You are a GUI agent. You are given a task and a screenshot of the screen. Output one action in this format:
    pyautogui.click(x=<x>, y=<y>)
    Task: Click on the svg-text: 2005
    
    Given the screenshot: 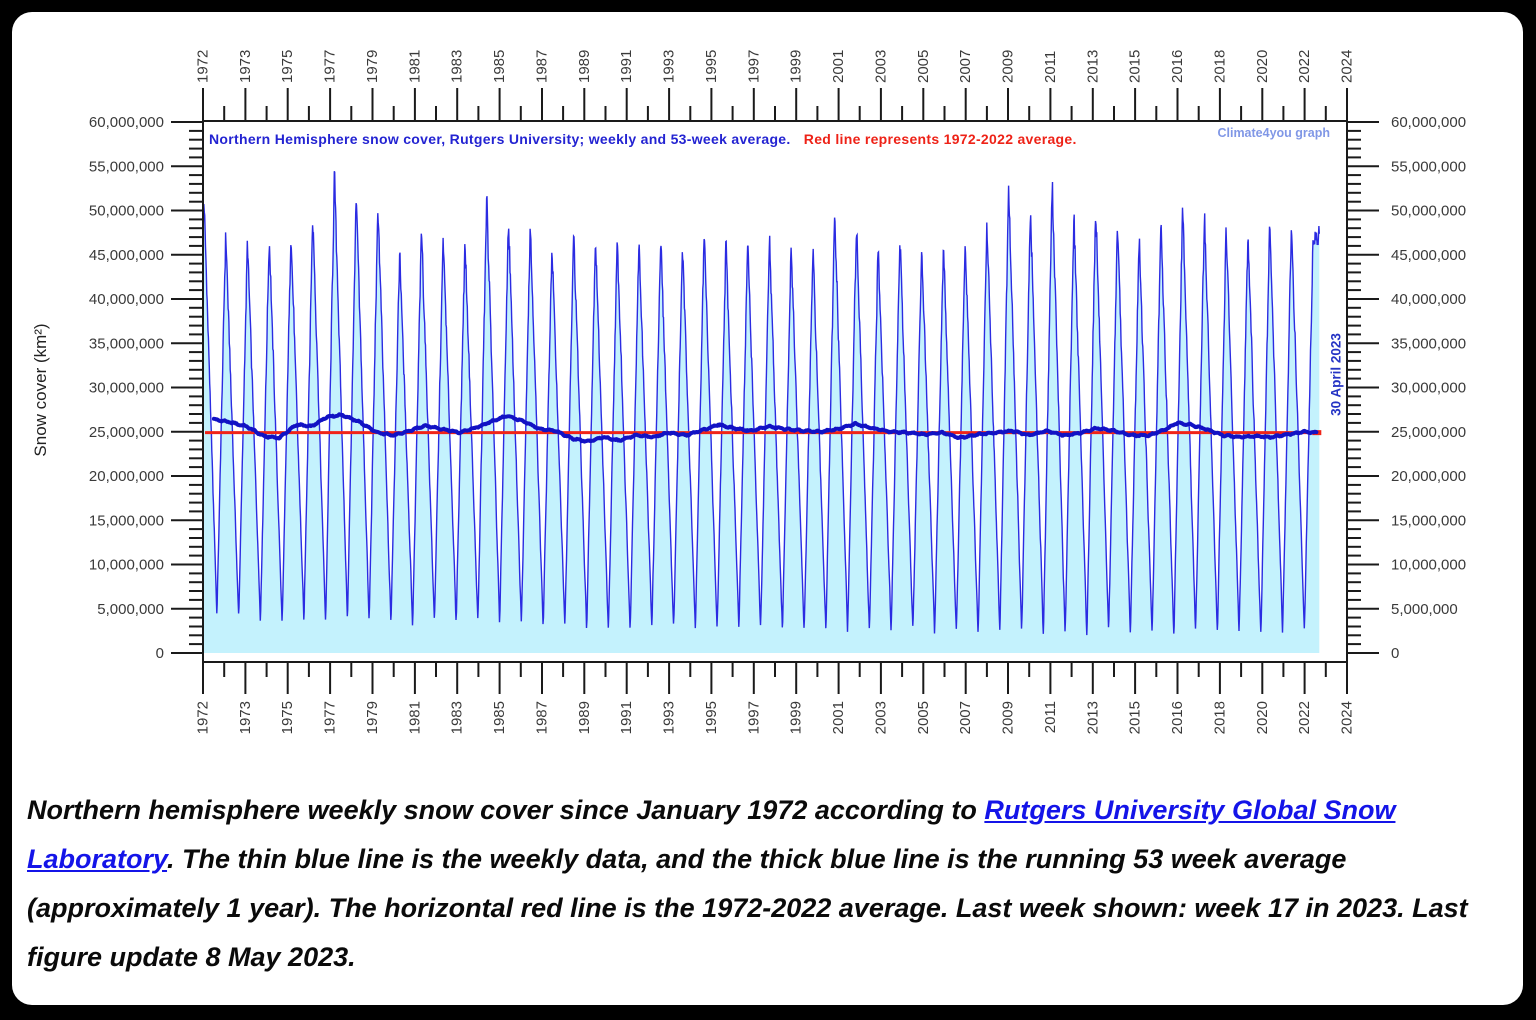 What is the action you would take?
    pyautogui.click(x=923, y=66)
    